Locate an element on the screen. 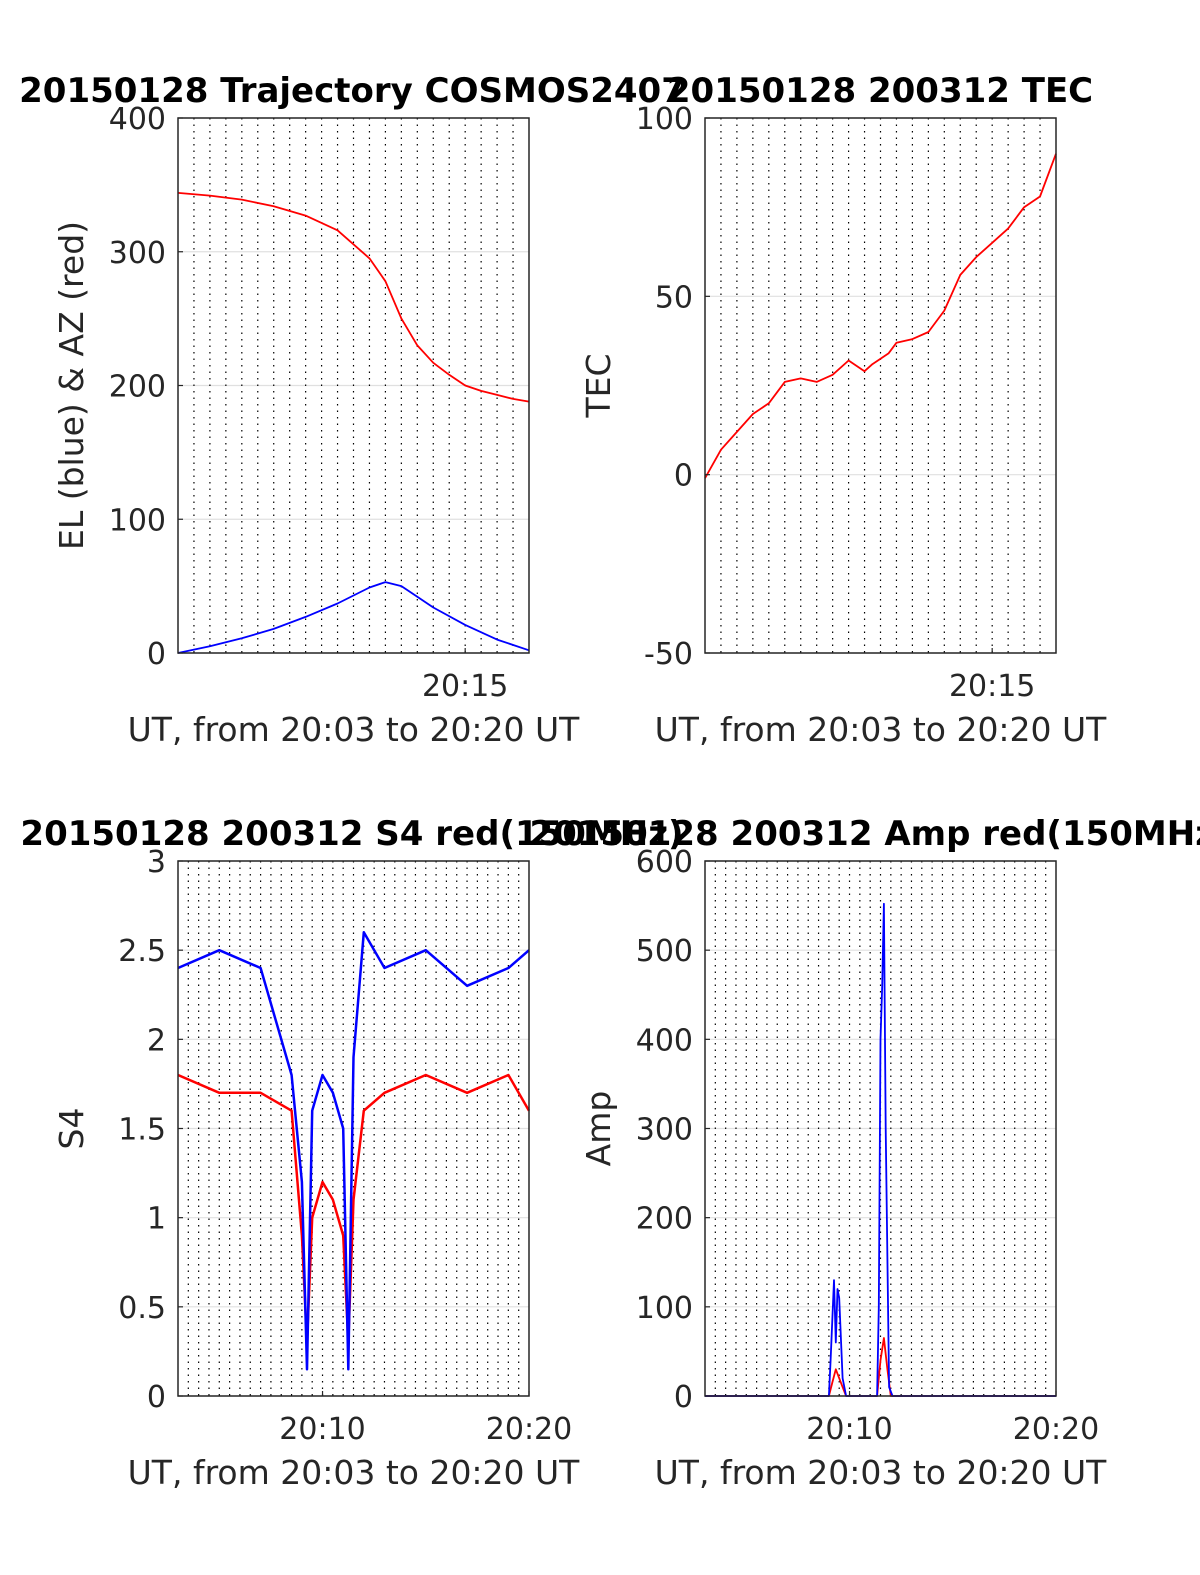 The image size is (1200, 1575). y-axis-label: S4 is located at coordinates (71, 1129).